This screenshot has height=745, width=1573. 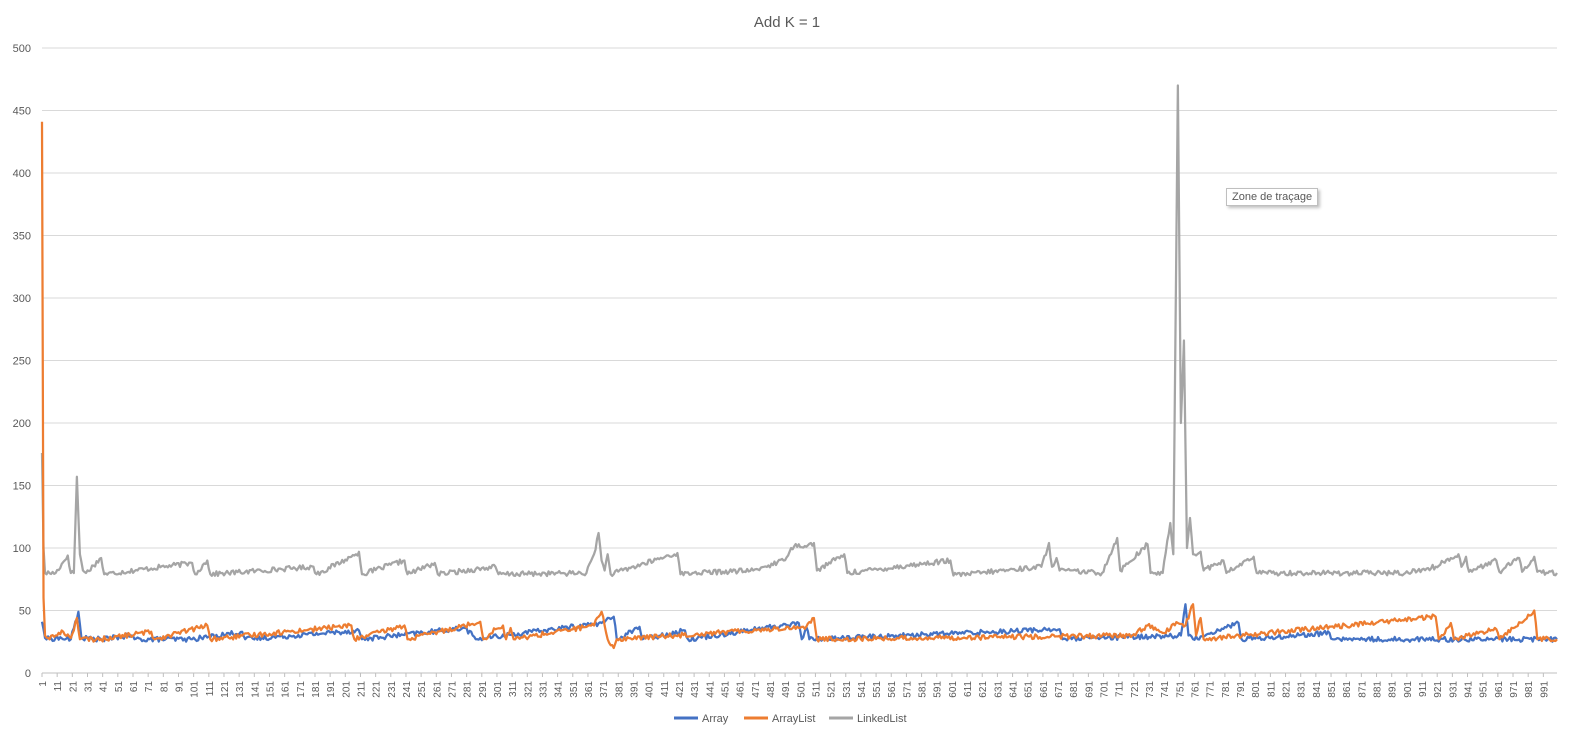 I want to click on x-tick-label: 981, so click(x=1529, y=689).